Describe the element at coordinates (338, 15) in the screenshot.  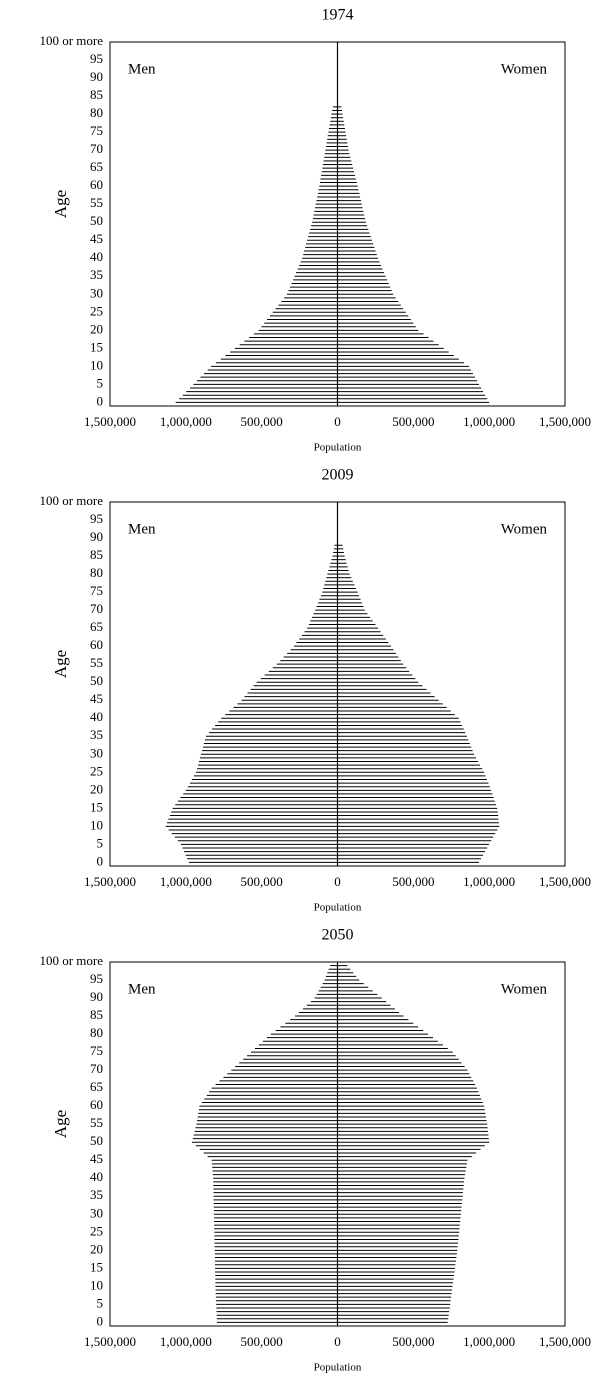
I see `chart-title: 1974` at that location.